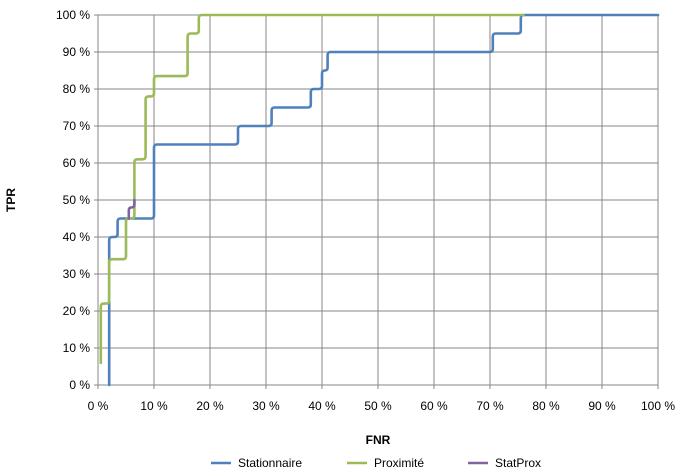 The image size is (678, 471). Describe the element at coordinates (77, 274) in the screenshot. I see `y-tick-label: 30 %` at that location.